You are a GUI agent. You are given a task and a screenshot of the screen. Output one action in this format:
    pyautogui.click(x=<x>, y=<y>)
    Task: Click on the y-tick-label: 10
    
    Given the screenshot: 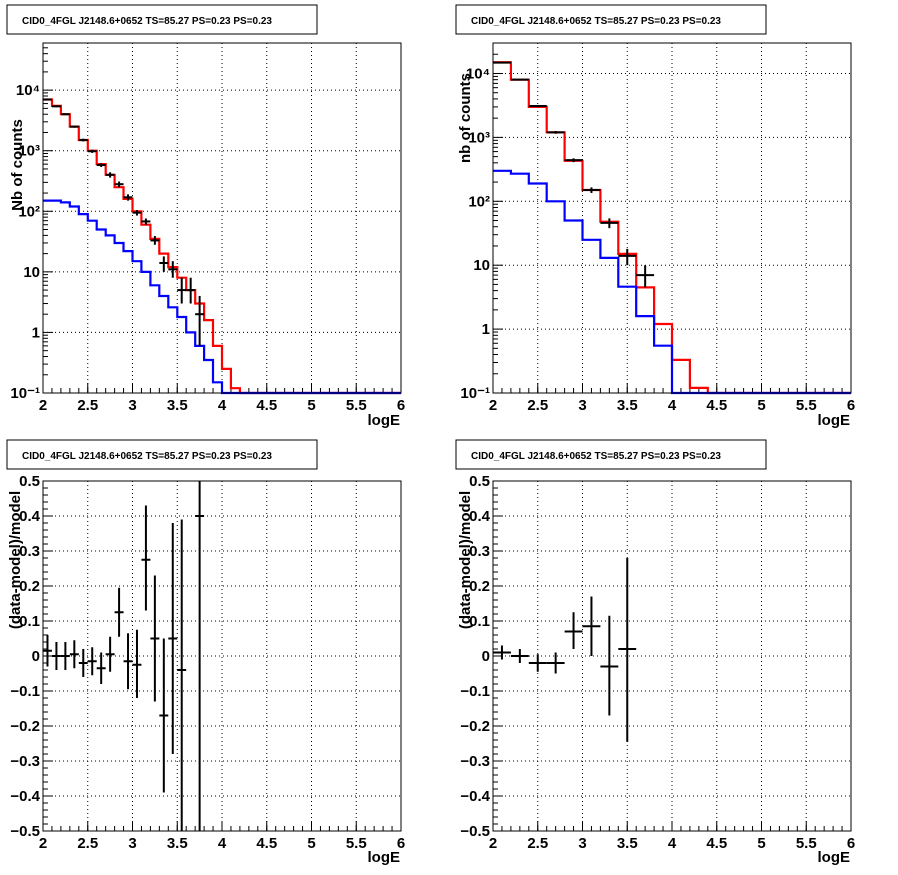 What is the action you would take?
    pyautogui.click(x=481, y=265)
    